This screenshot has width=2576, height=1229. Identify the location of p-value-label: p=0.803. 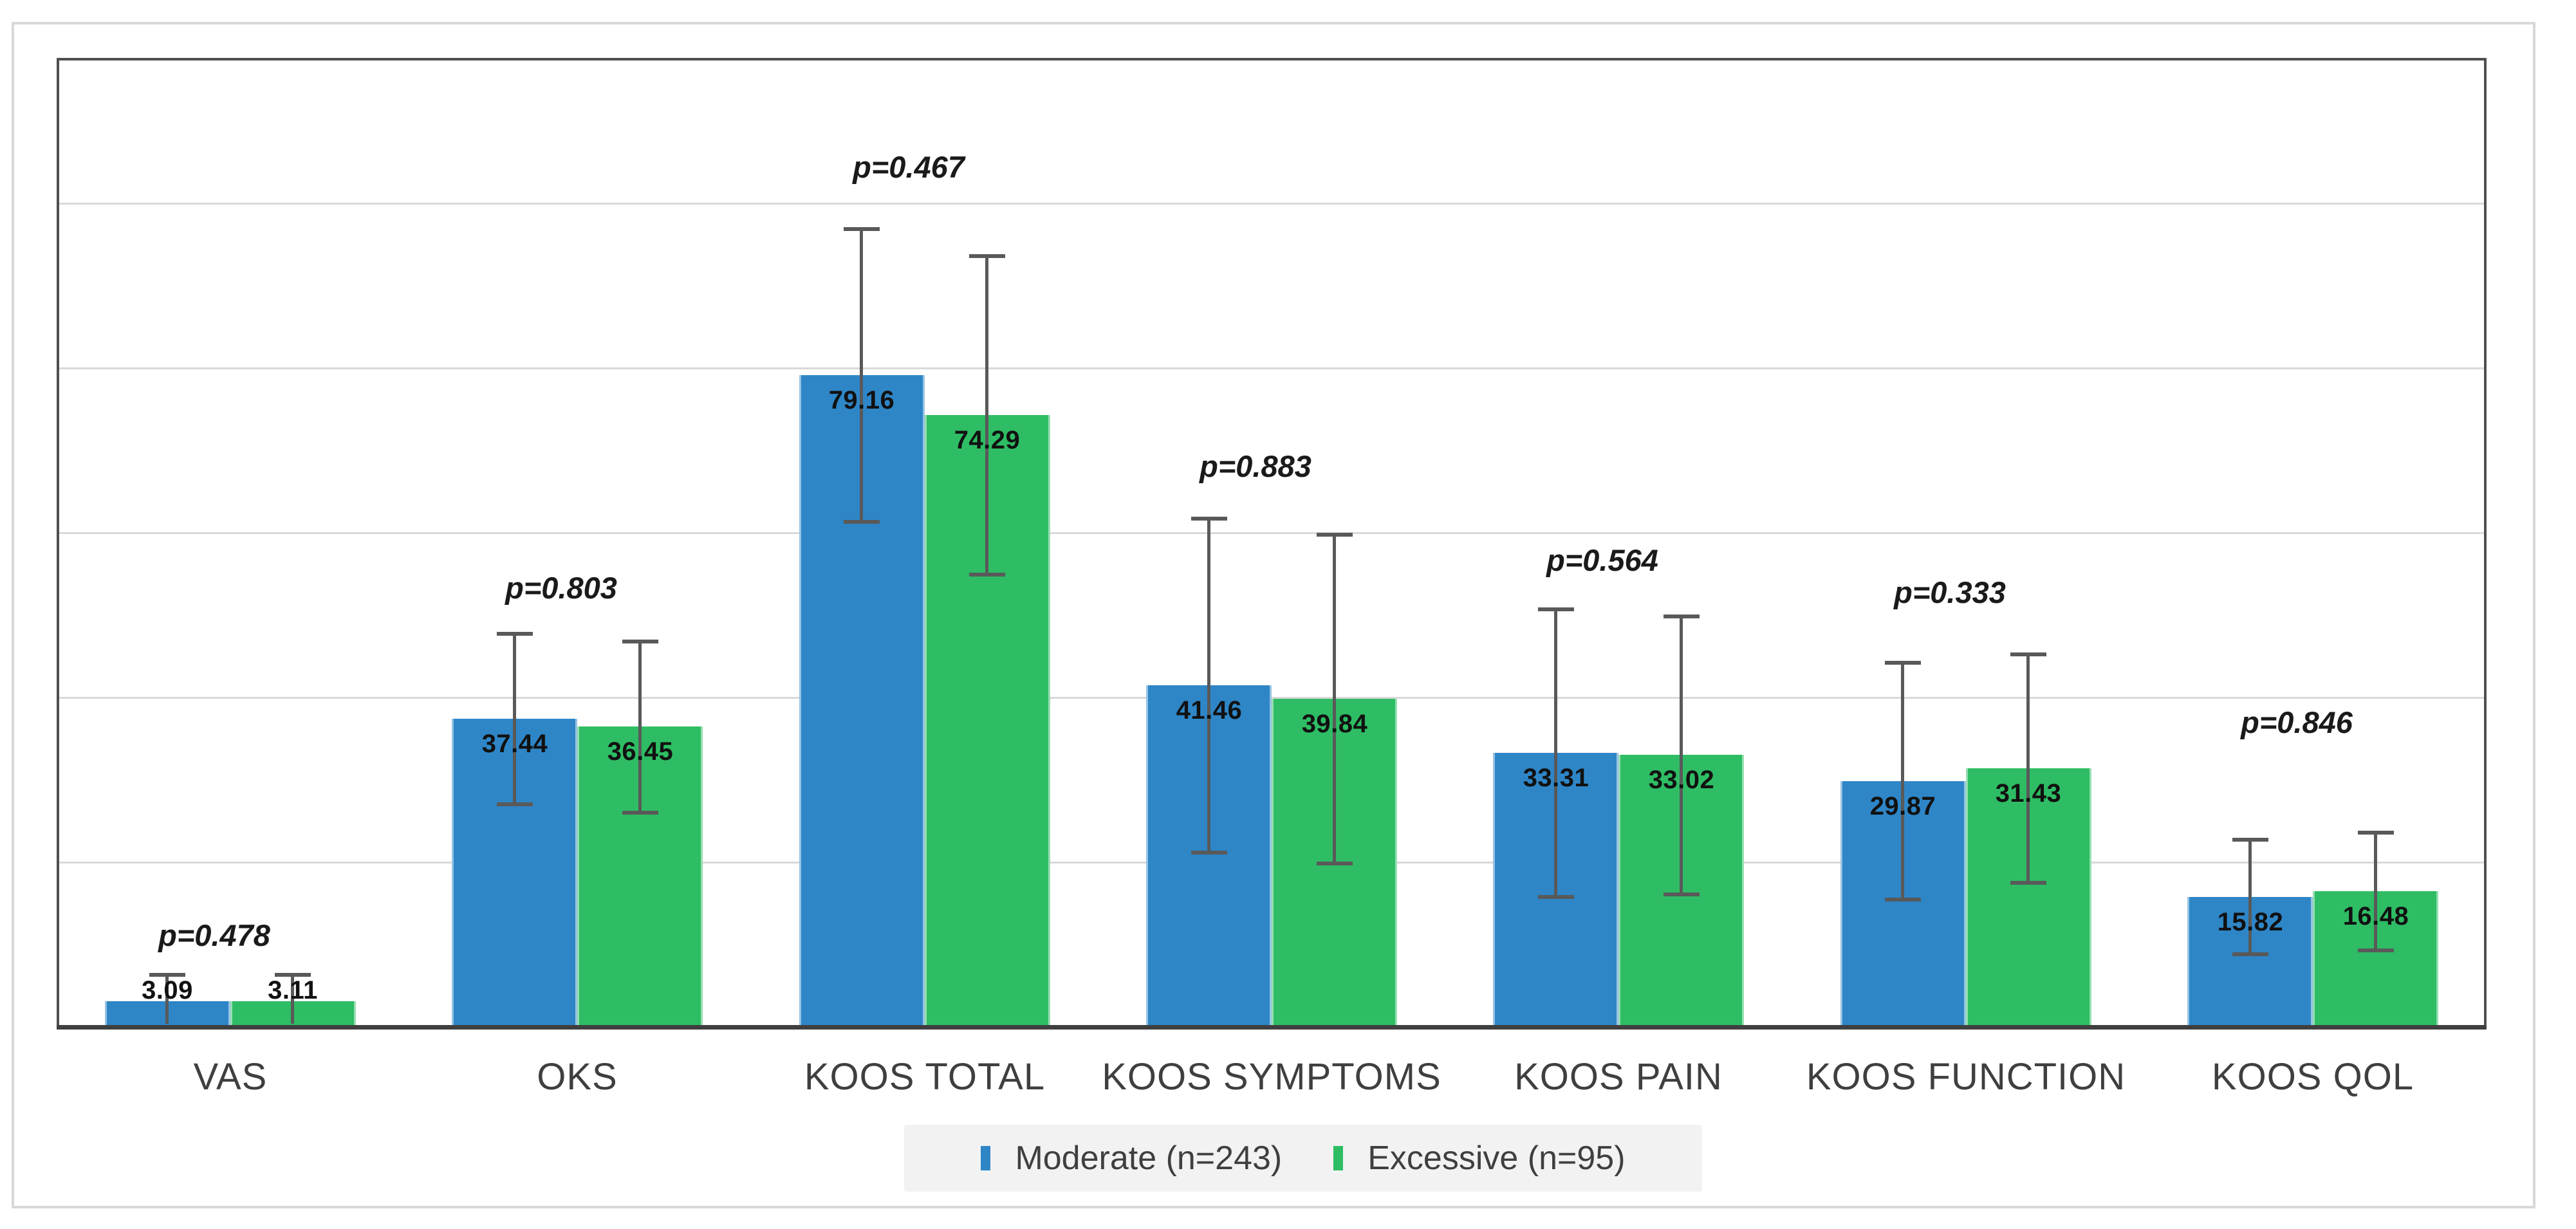
(561, 588).